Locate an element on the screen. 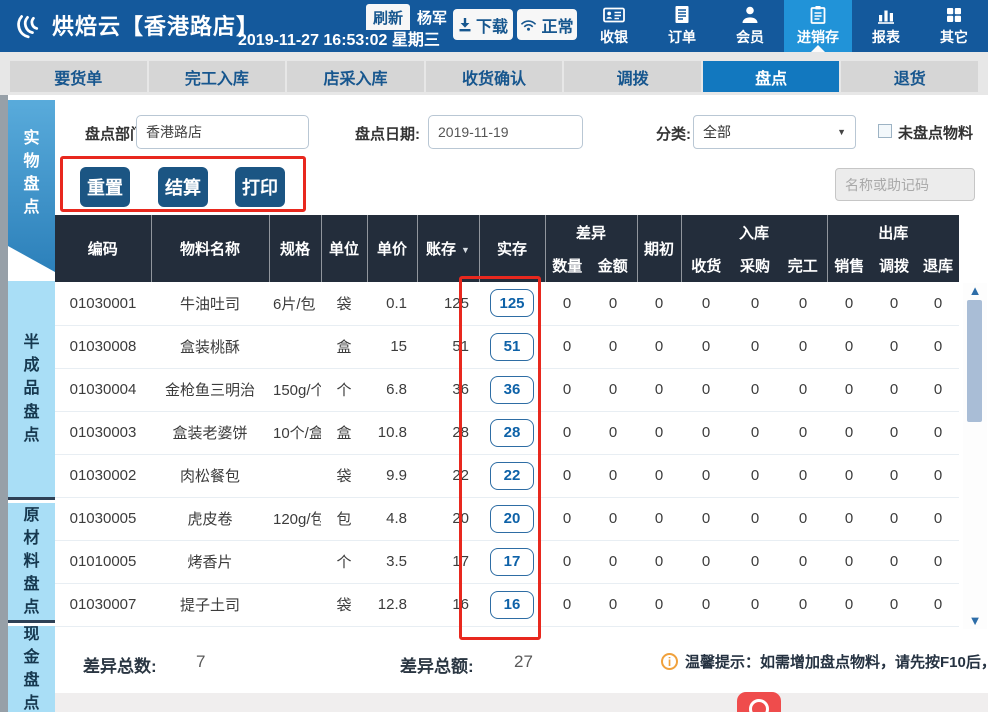 This screenshot has width=988, height=712. nav-item-members: 会员 is located at coordinates (750, 26).